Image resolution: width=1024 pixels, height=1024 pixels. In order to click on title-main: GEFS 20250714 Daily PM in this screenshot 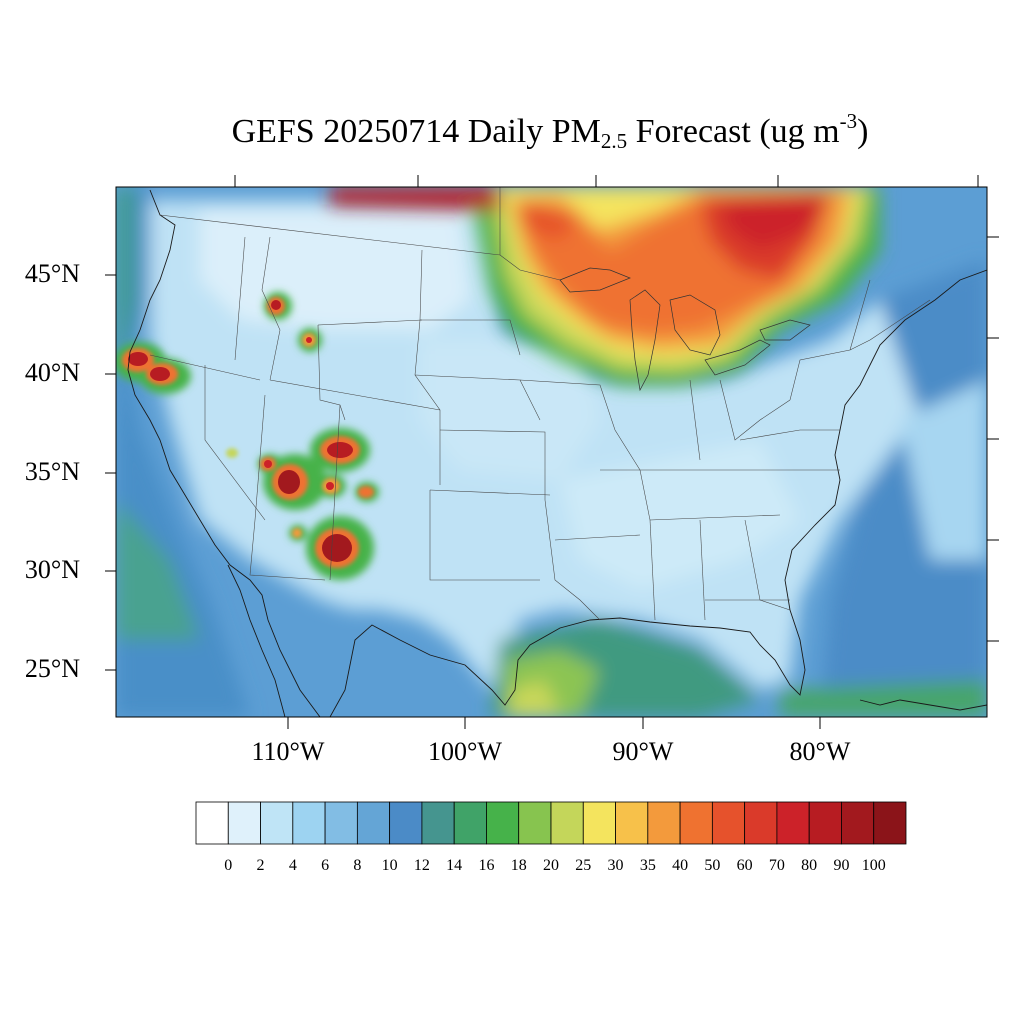, I will do `click(416, 131)`.